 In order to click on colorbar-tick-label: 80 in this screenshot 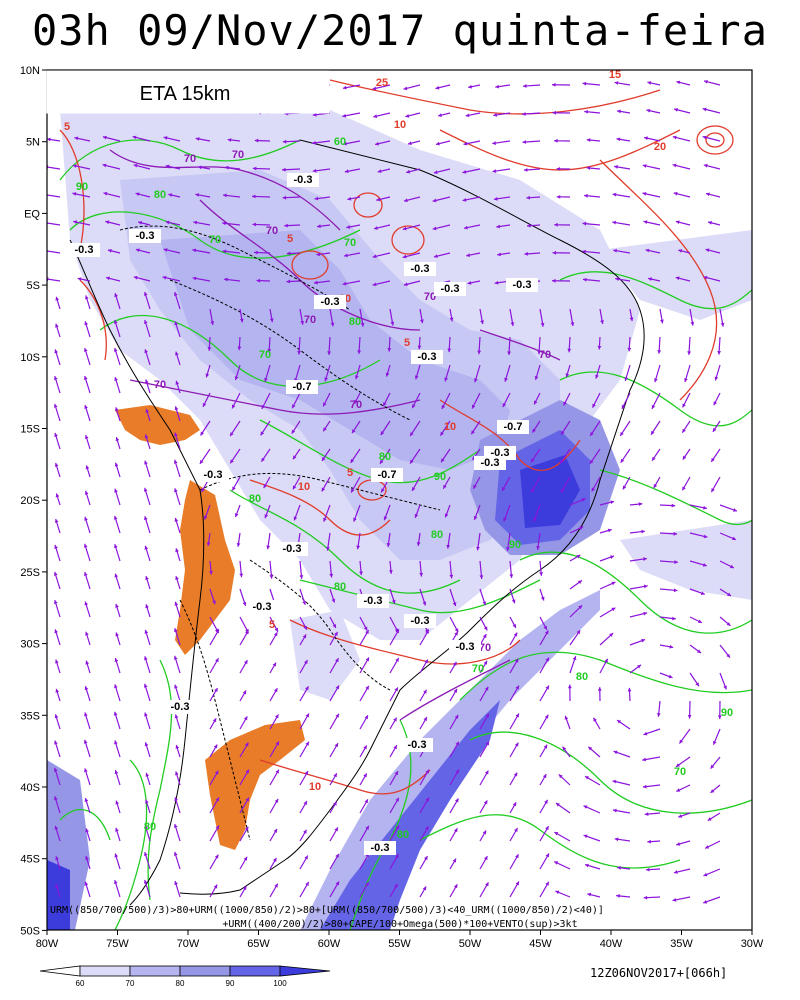, I will do `click(180, 983)`.